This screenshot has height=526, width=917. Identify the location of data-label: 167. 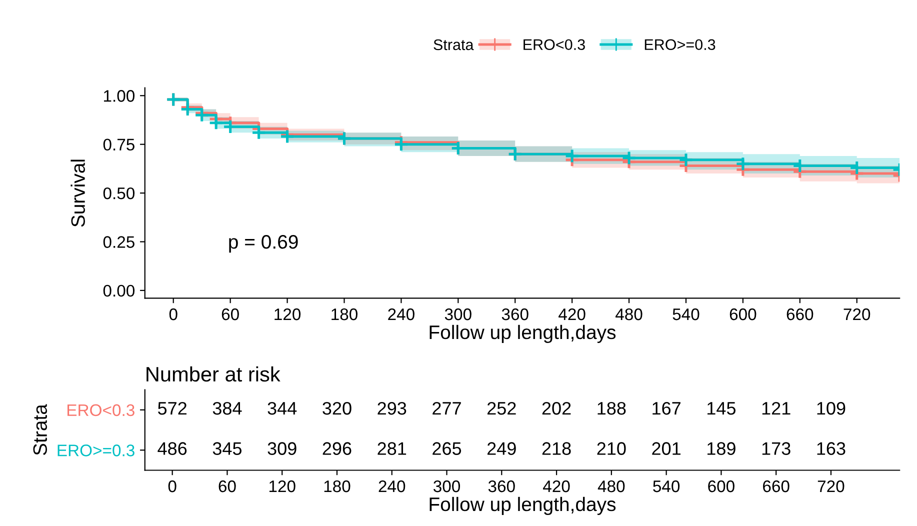
(666, 408).